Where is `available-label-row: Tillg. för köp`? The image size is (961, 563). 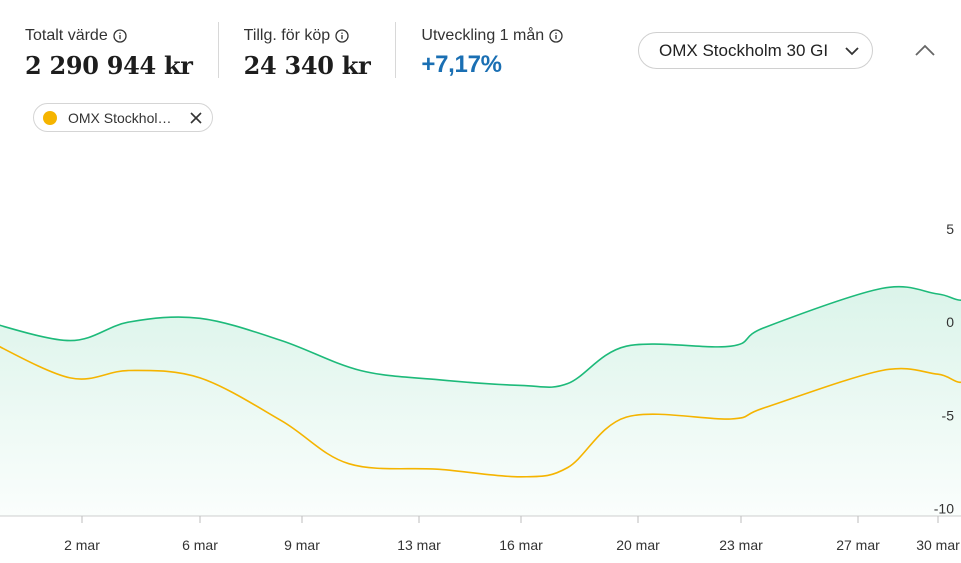
available-label-row: Tillg. för köp is located at coordinates (307, 36).